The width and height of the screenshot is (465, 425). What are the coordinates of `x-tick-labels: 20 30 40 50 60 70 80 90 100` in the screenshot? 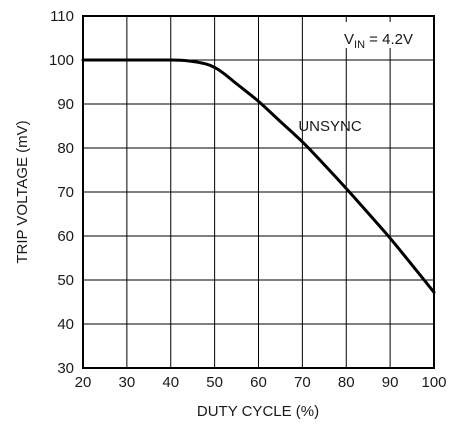 It's located at (261, 382).